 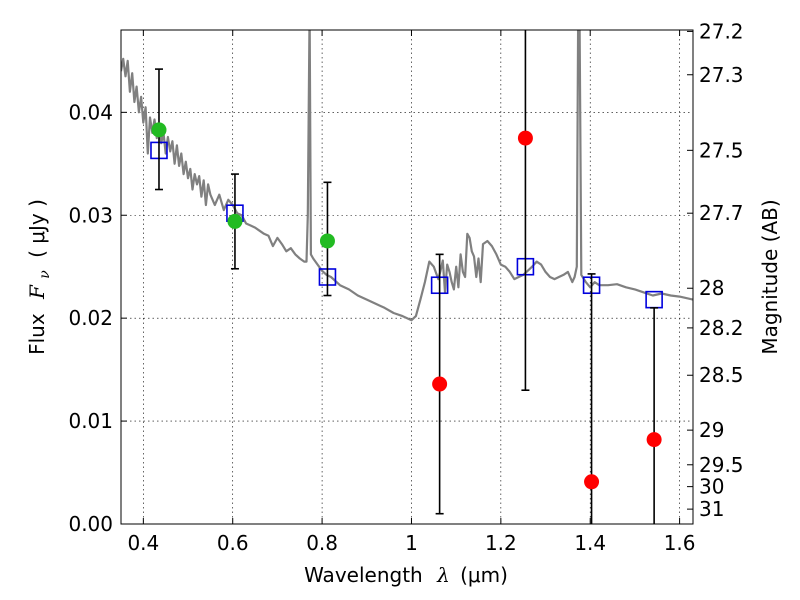 What do you see at coordinates (501, 543) in the screenshot?
I see `x-tick-label: 1.2` at bounding box center [501, 543].